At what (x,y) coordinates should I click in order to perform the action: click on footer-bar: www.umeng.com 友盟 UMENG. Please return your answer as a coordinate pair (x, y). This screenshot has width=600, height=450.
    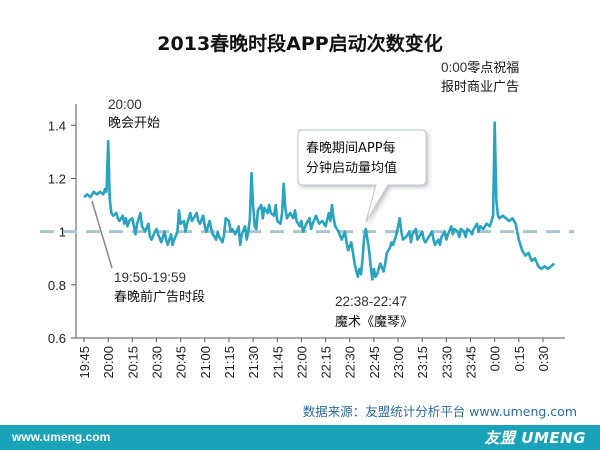
    Looking at the image, I should click on (300, 437).